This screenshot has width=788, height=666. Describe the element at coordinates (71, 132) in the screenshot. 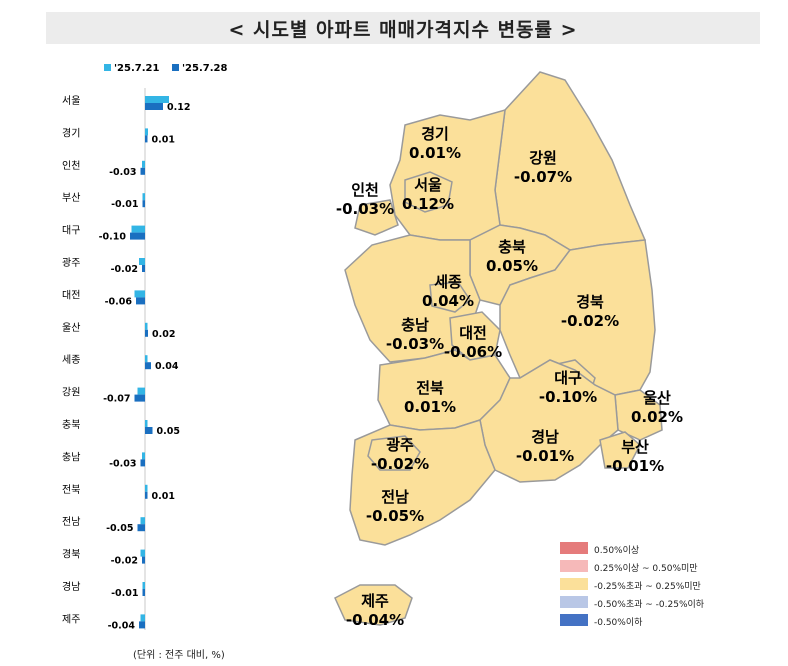

I see `category-label: 경기` at that location.